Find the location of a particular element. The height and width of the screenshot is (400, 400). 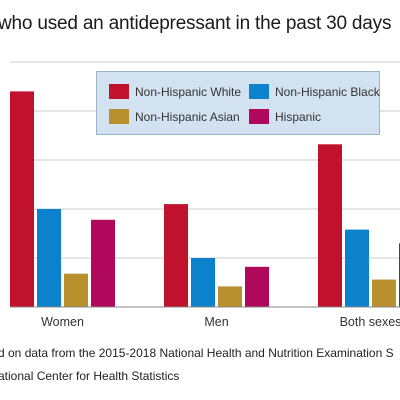

bar-women-non-hispanic-black is located at coordinates (49, 258).